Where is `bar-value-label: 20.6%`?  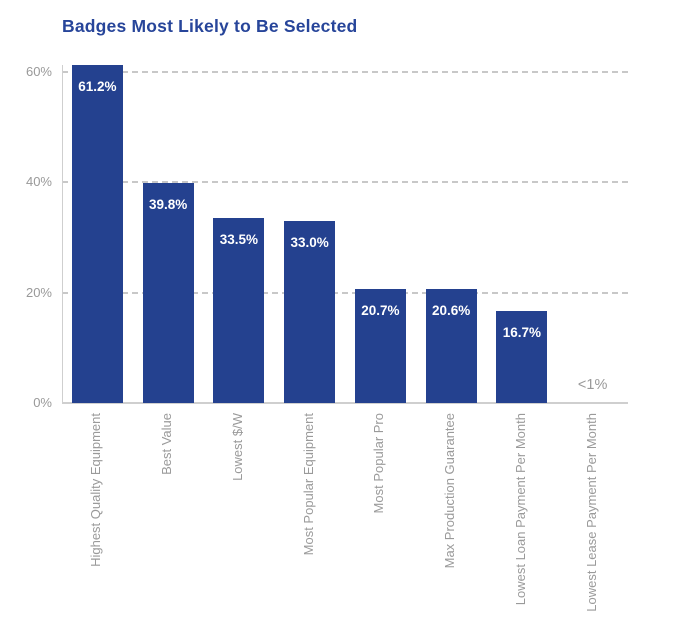
bar-value-label: 20.6% is located at coordinates (451, 311).